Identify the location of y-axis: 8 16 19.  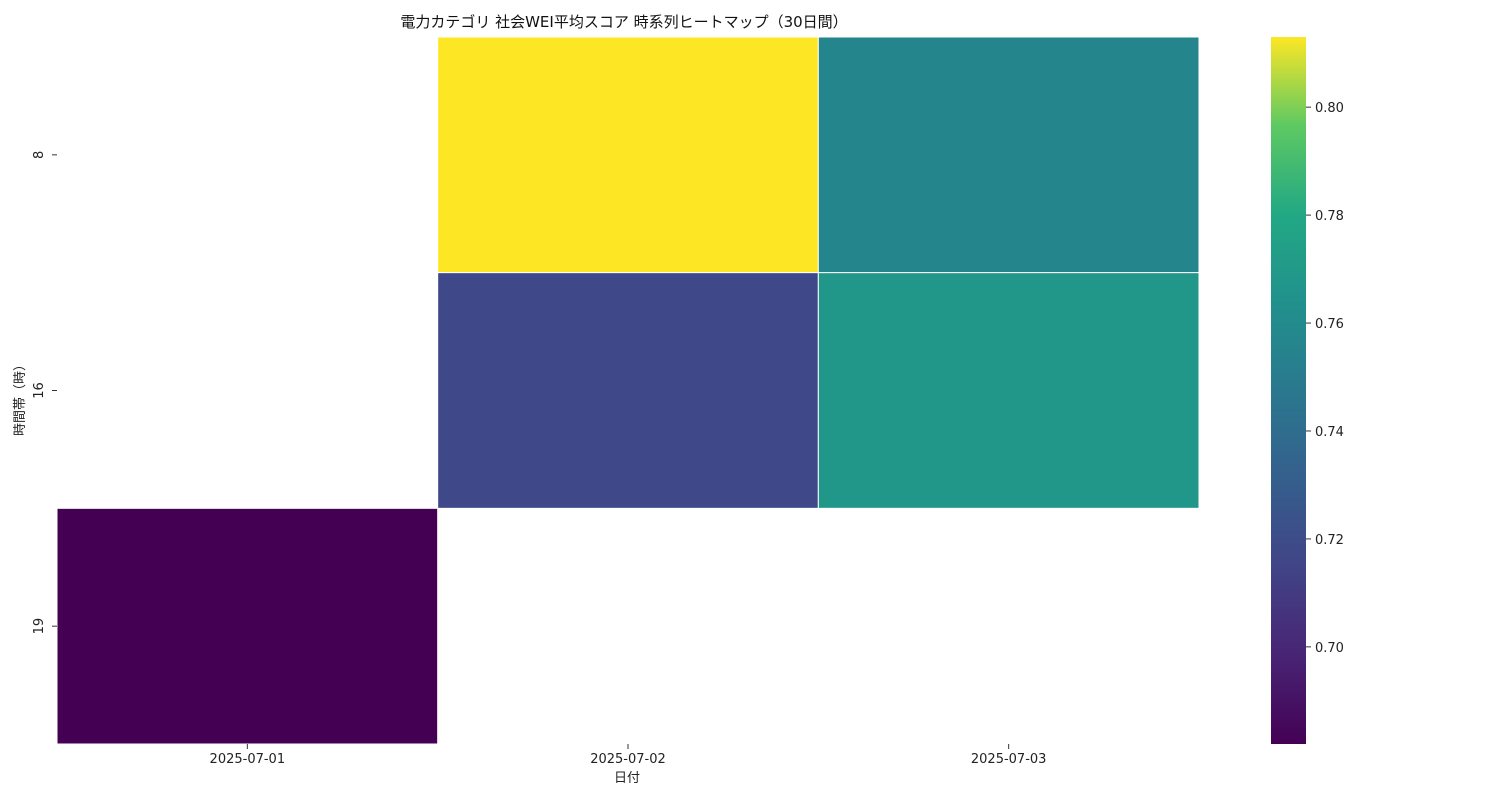
(44, 393).